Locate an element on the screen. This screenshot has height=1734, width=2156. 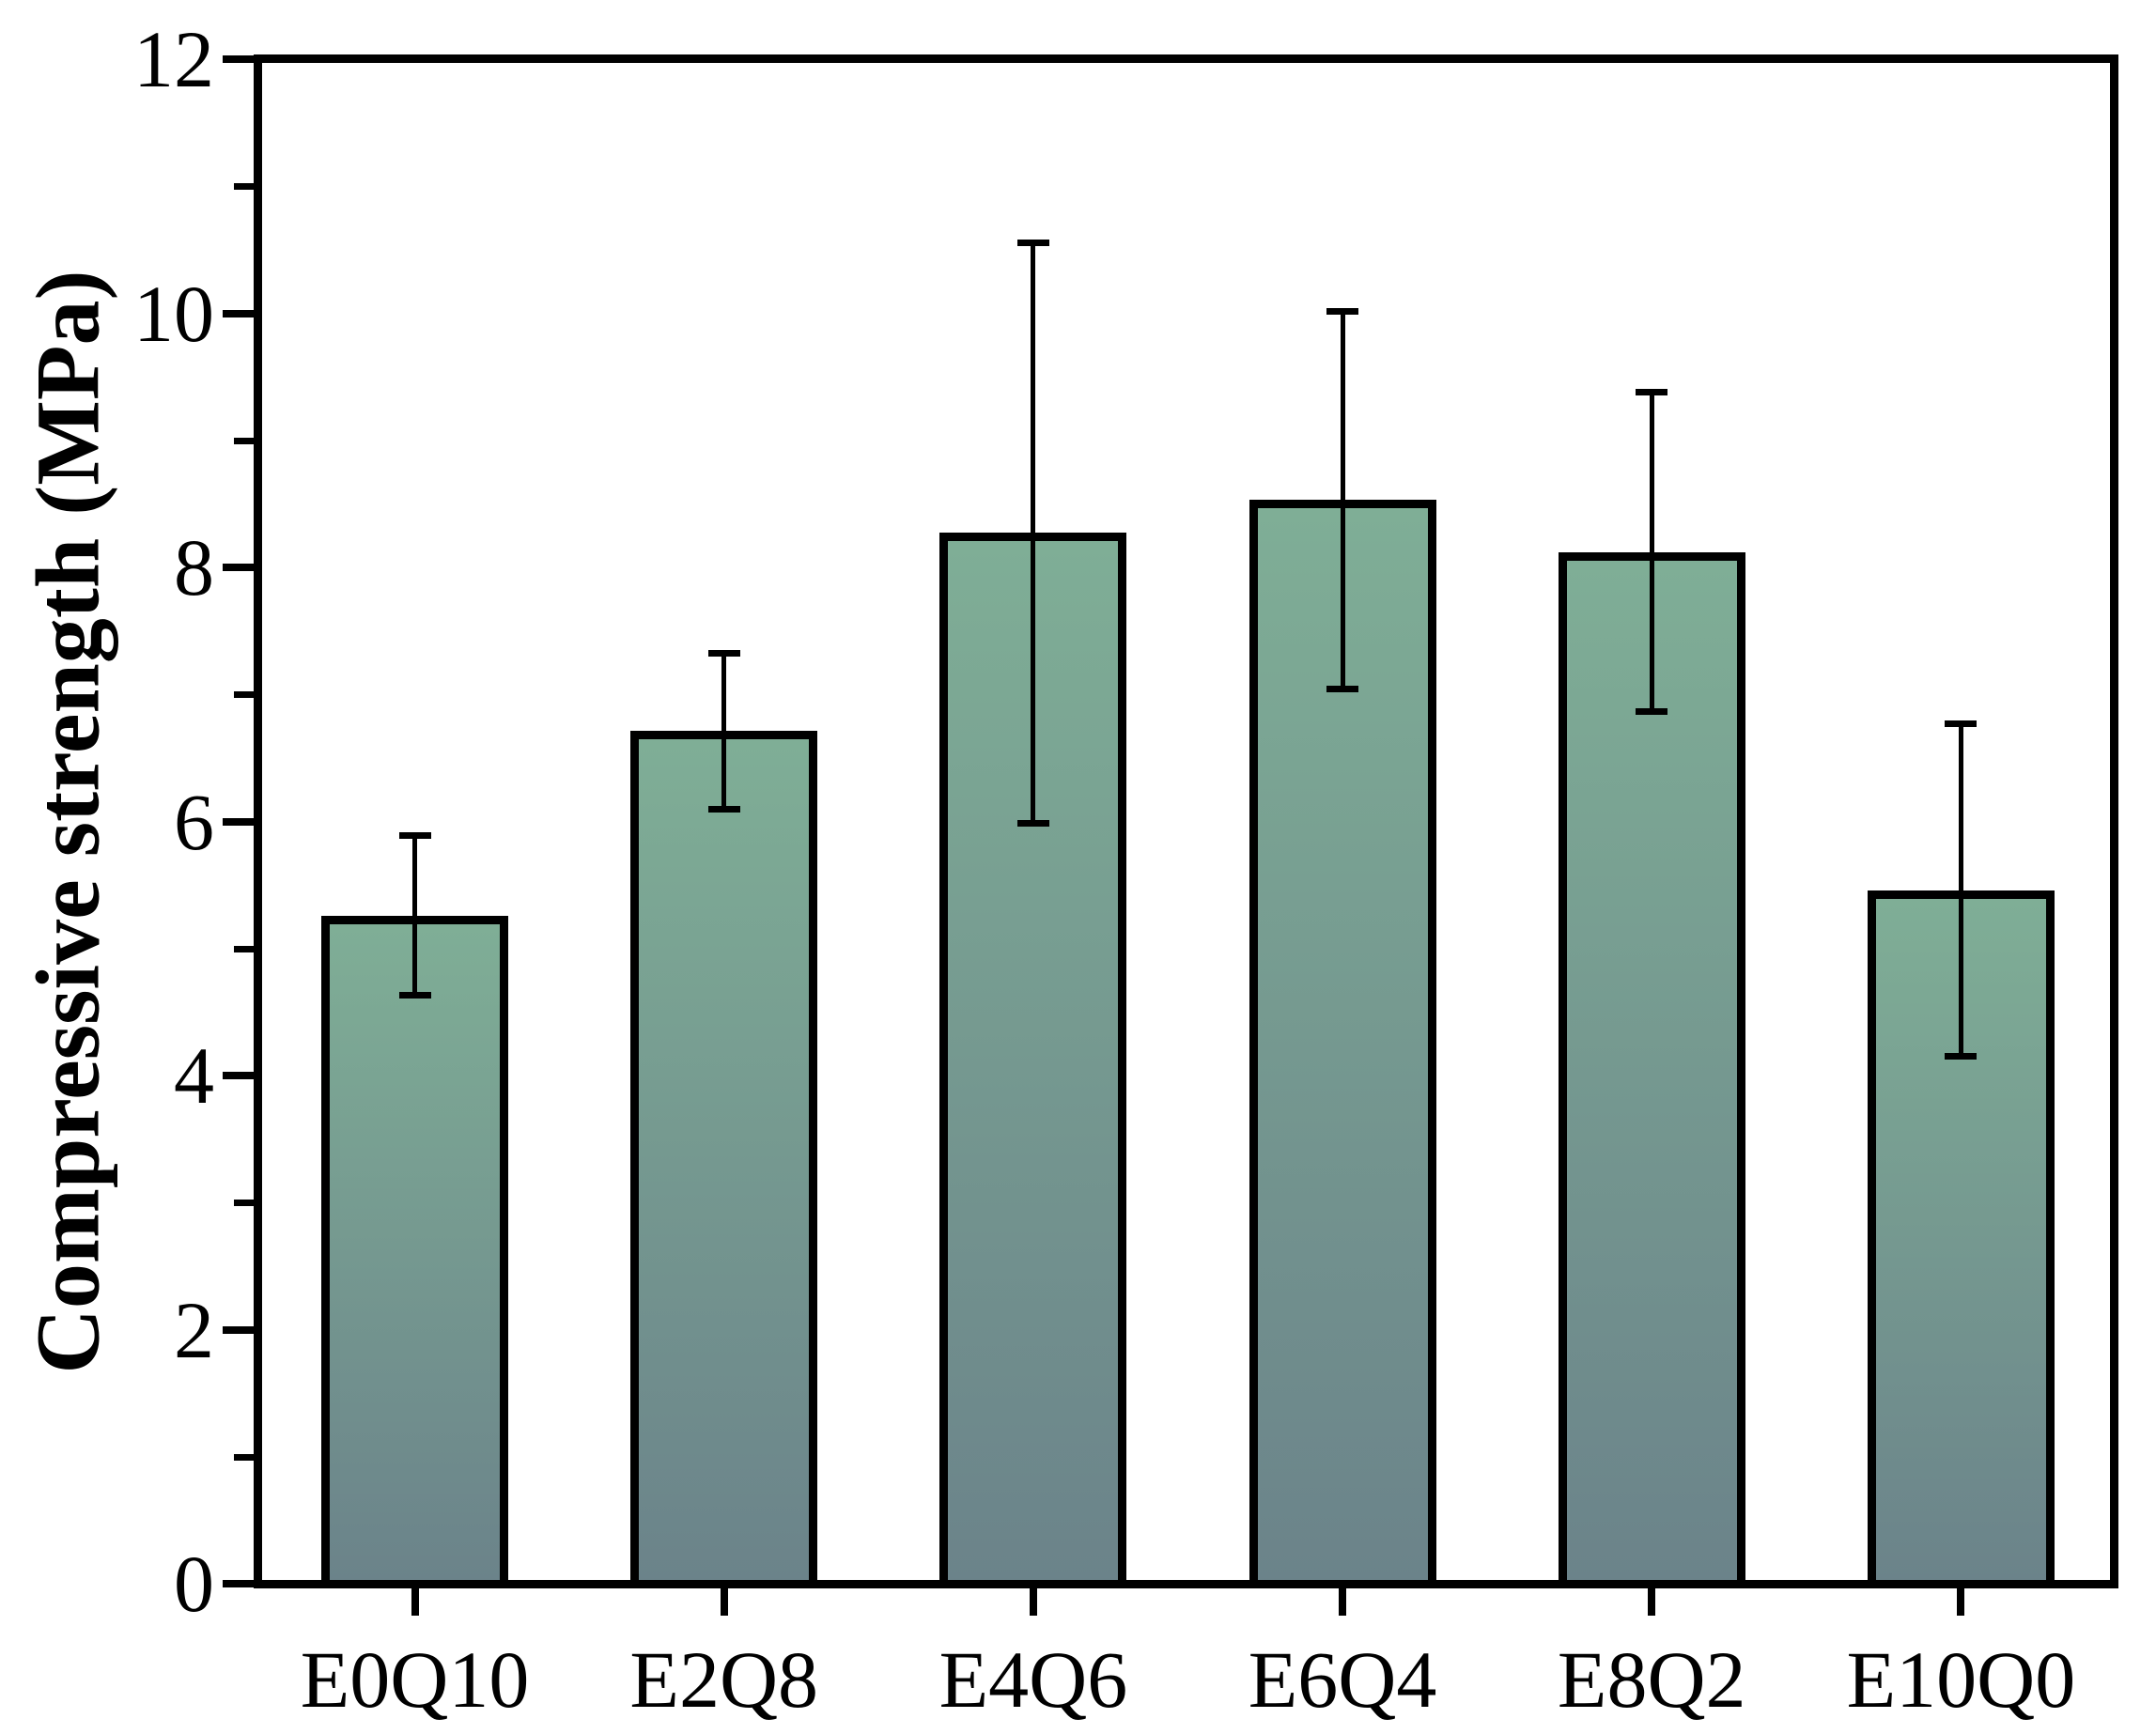
y-axis-tick-label: 12 is located at coordinates (174, 59).